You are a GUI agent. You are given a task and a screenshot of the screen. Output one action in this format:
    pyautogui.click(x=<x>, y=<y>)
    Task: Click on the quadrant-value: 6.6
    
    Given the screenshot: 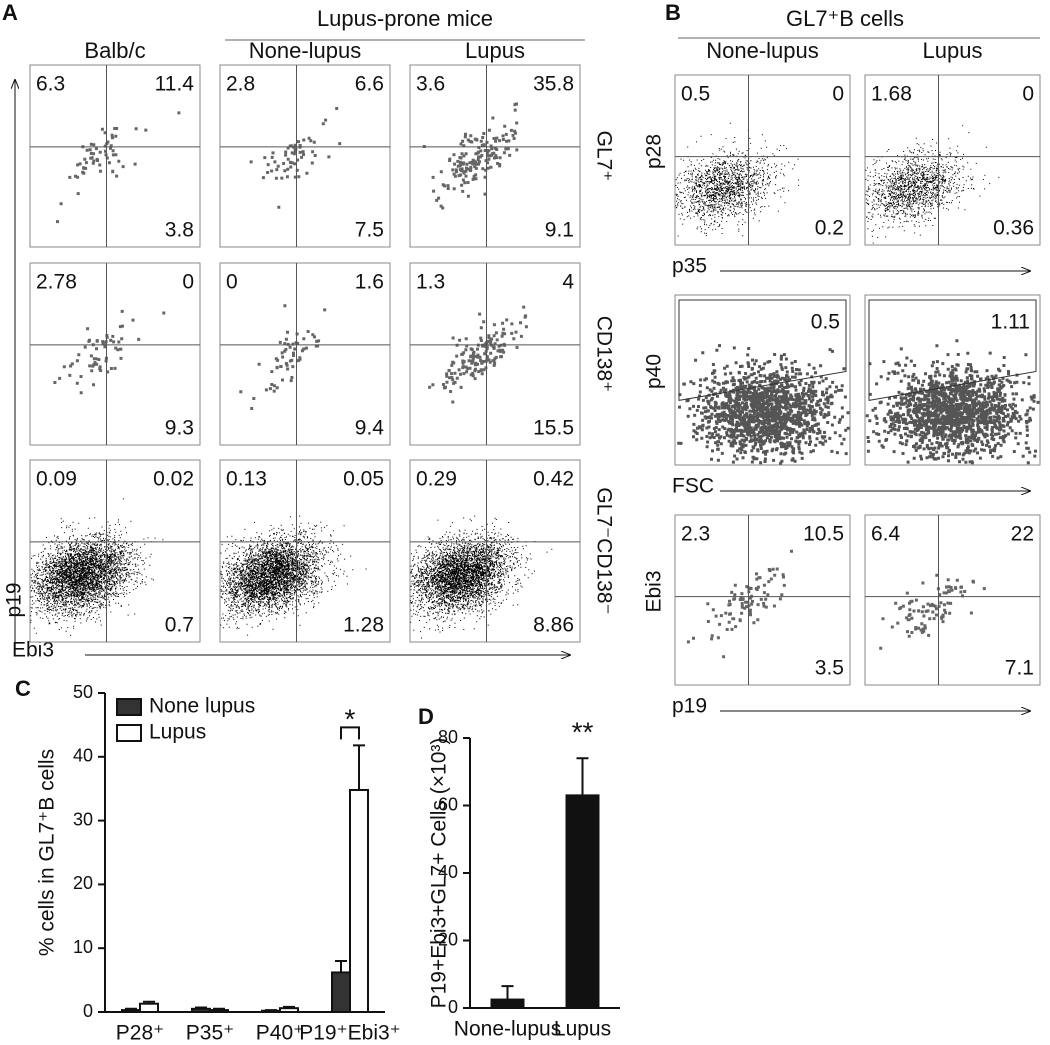 What is the action you would take?
    pyautogui.click(x=369, y=84)
    